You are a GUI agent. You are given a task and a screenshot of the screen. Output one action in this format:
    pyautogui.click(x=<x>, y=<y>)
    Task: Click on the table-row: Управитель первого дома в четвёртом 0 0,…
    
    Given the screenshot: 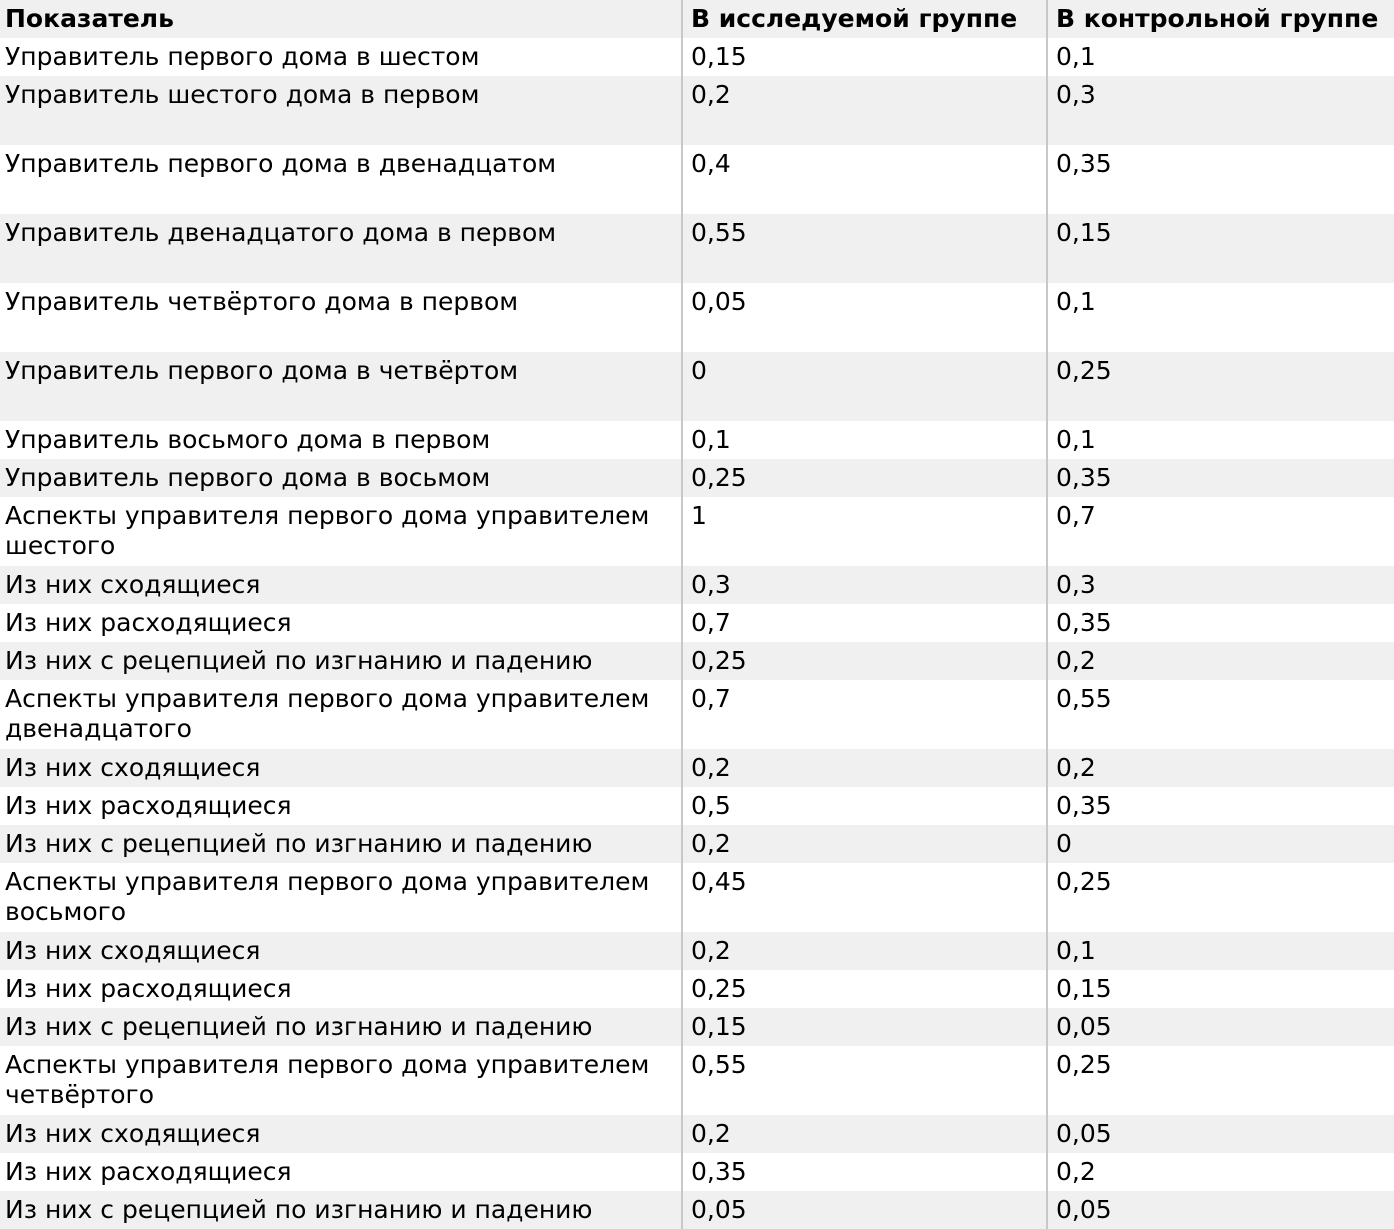 What is the action you would take?
    pyautogui.click(x=697, y=386)
    